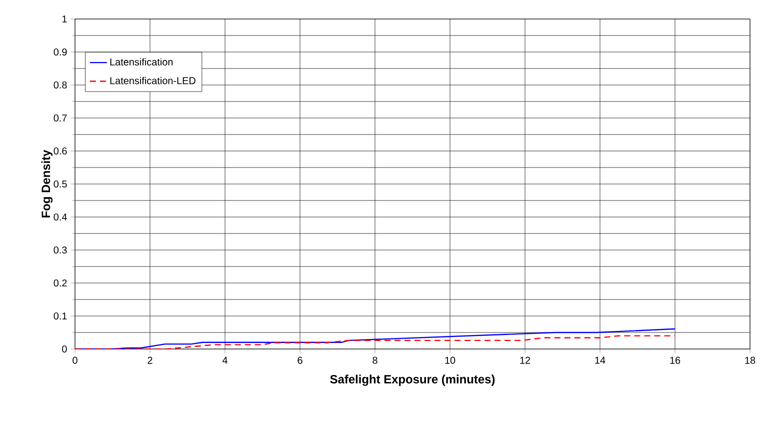 The height and width of the screenshot is (424, 760). What do you see at coordinates (375, 360) in the screenshot?
I see `x-tick-label: 8` at bounding box center [375, 360].